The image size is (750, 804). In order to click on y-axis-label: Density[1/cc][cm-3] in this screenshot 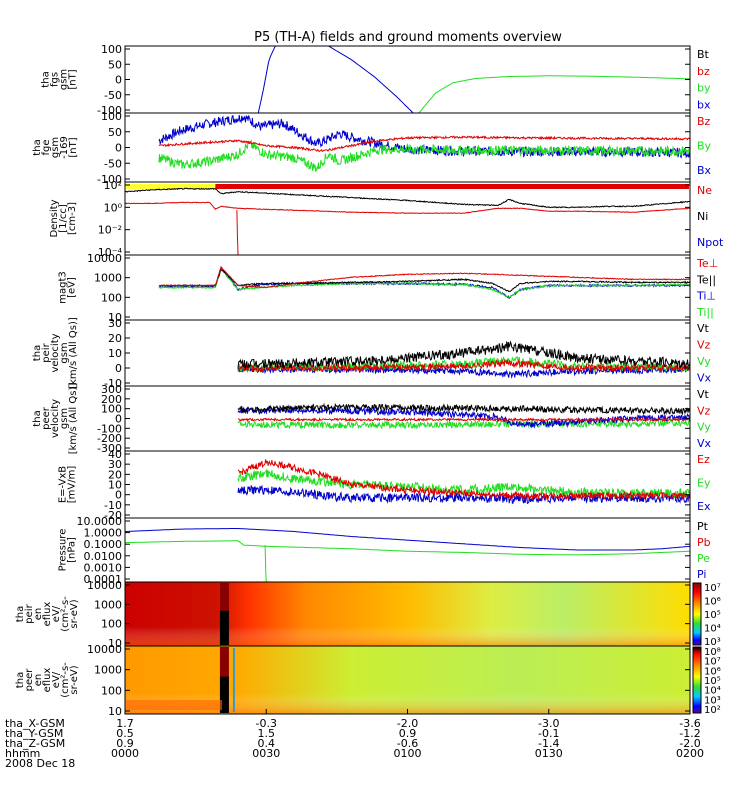, I will do `click(63, 218)`.